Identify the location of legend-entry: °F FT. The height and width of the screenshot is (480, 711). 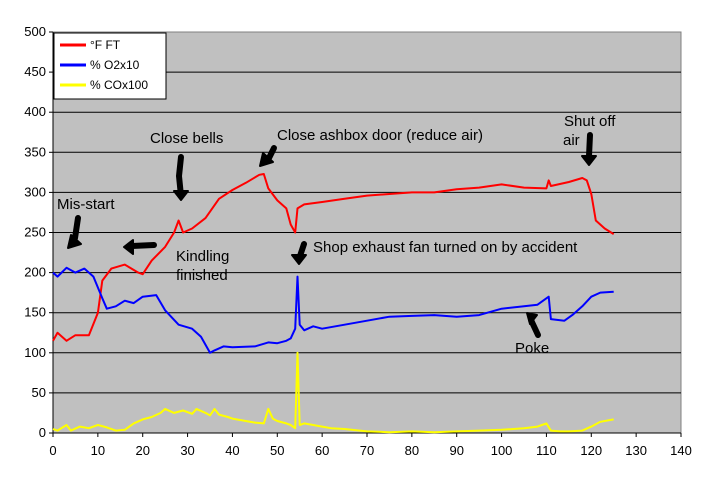
(105, 45).